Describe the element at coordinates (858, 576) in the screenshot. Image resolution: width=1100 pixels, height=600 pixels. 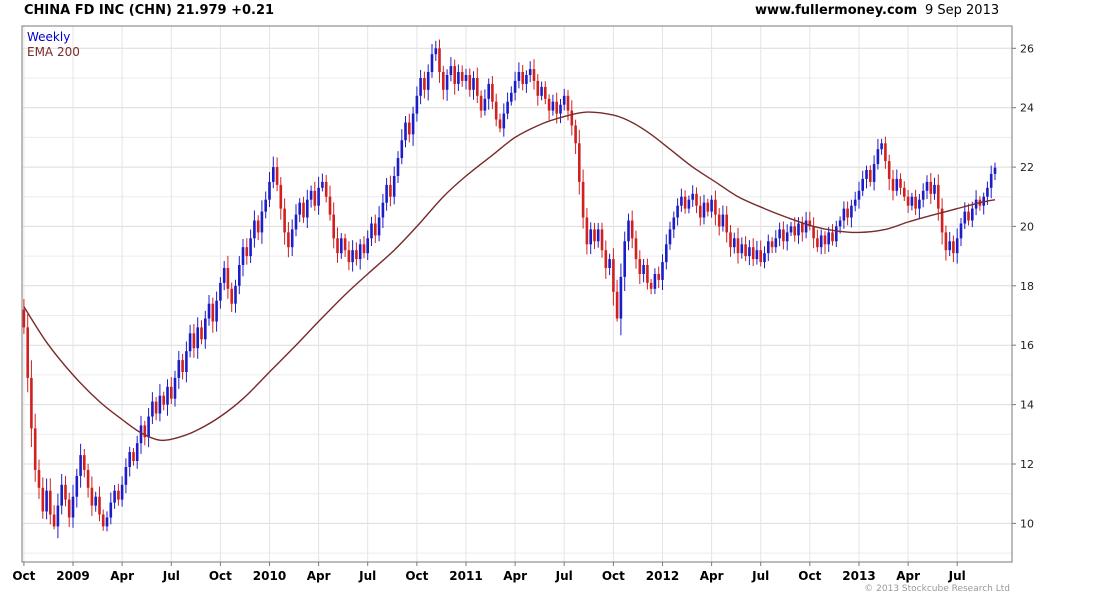
I see `svg-text: 2013` at that location.